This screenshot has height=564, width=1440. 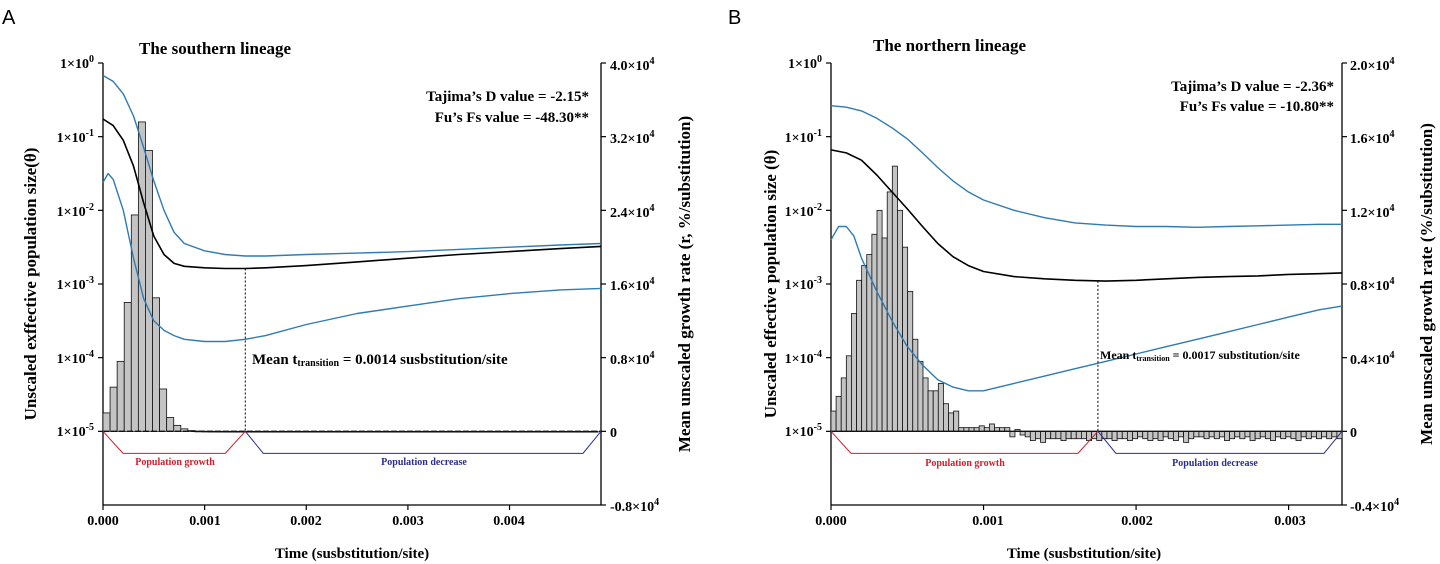 What do you see at coordinates (632, 138) in the screenshot?
I see `right-tick-label: 3.2×10⁴` at bounding box center [632, 138].